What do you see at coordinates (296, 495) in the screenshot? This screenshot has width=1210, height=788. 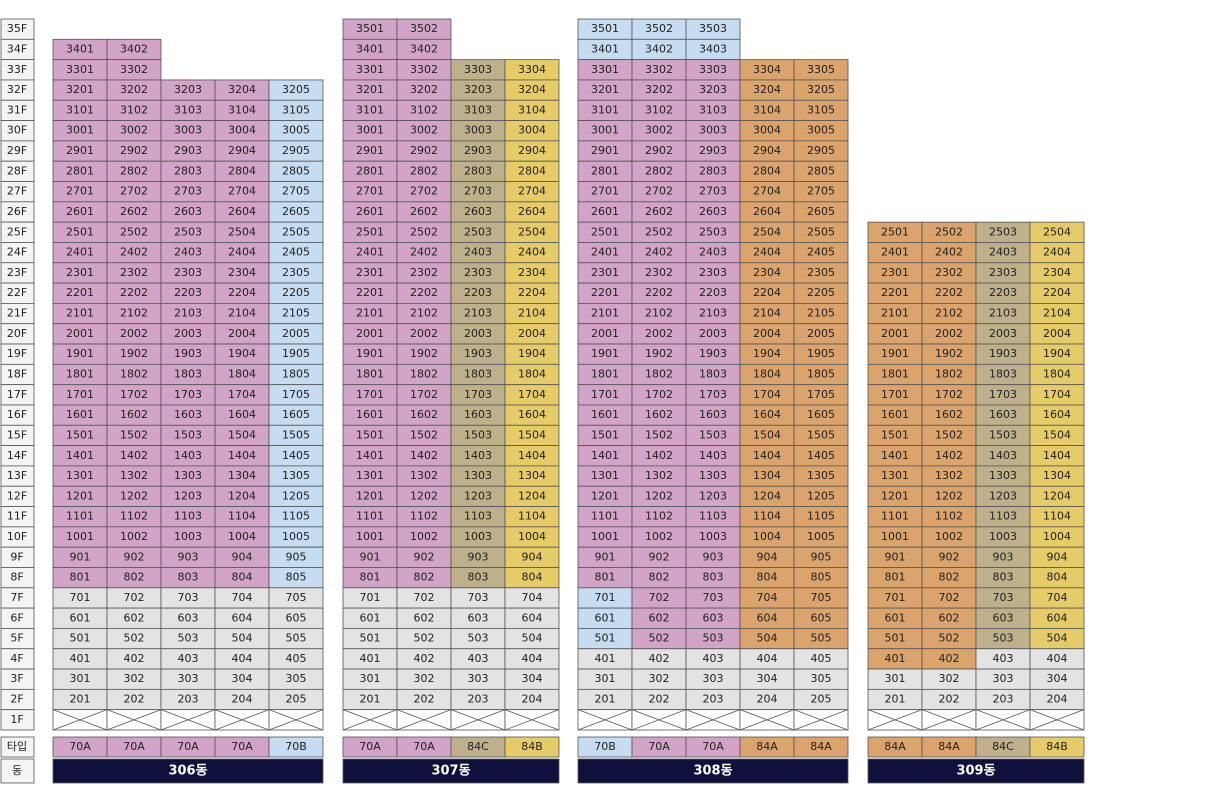 I see `unit-number: 1205` at bounding box center [296, 495].